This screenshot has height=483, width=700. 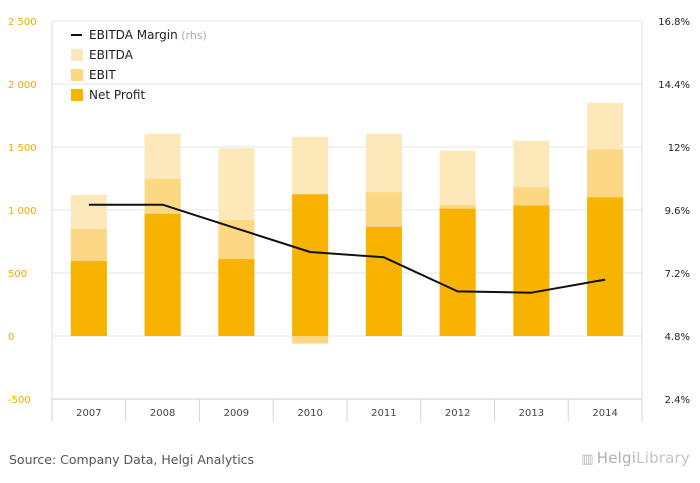 I want to click on legend-item-ebit: EBIT, so click(x=93, y=75).